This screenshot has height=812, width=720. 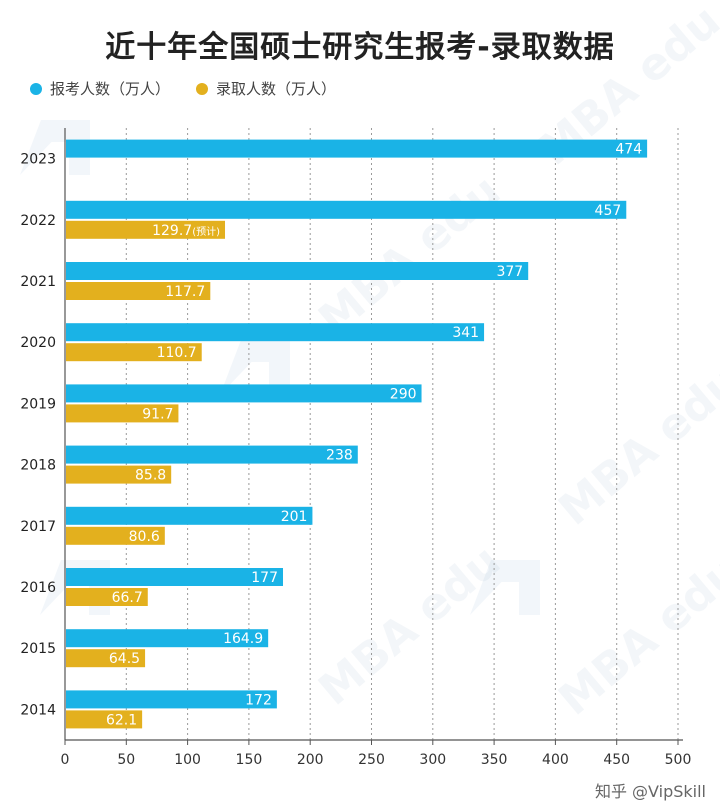 I want to click on data-label: 177, so click(x=264, y=578).